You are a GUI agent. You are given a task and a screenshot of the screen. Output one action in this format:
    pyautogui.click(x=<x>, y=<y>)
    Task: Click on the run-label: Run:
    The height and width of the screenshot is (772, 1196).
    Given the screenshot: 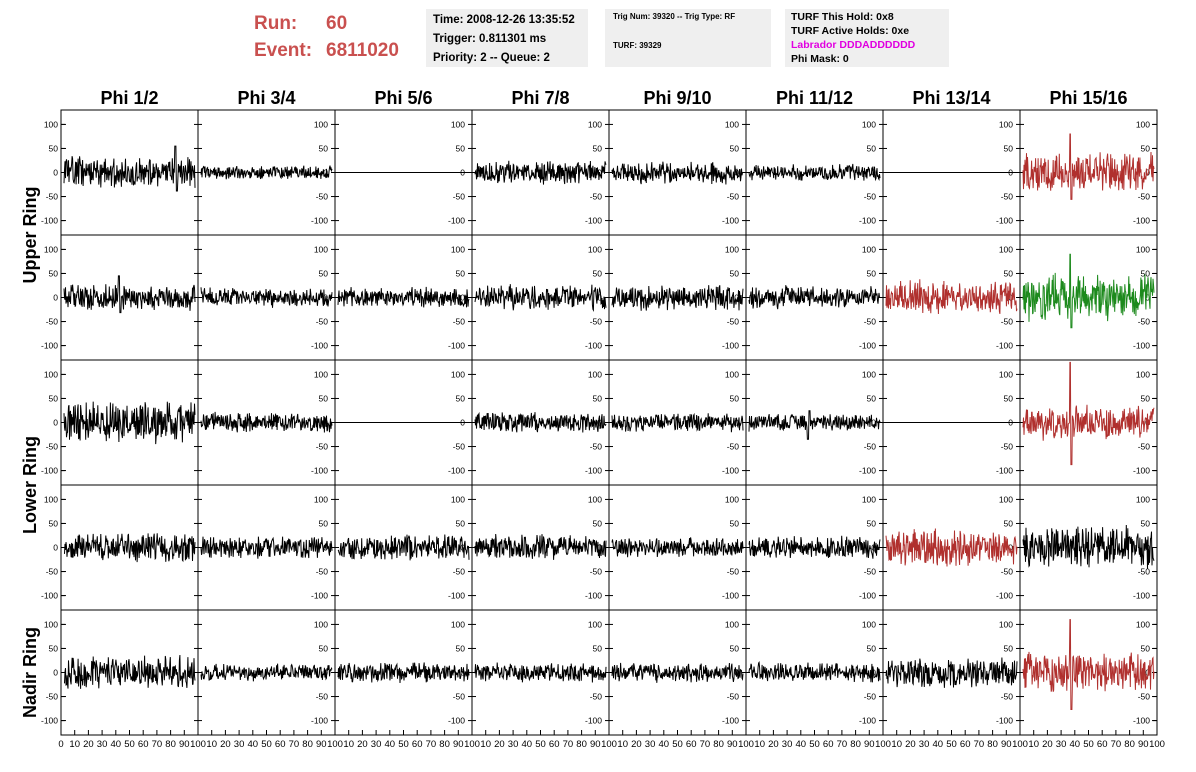 What is the action you would take?
    pyautogui.click(x=276, y=23)
    